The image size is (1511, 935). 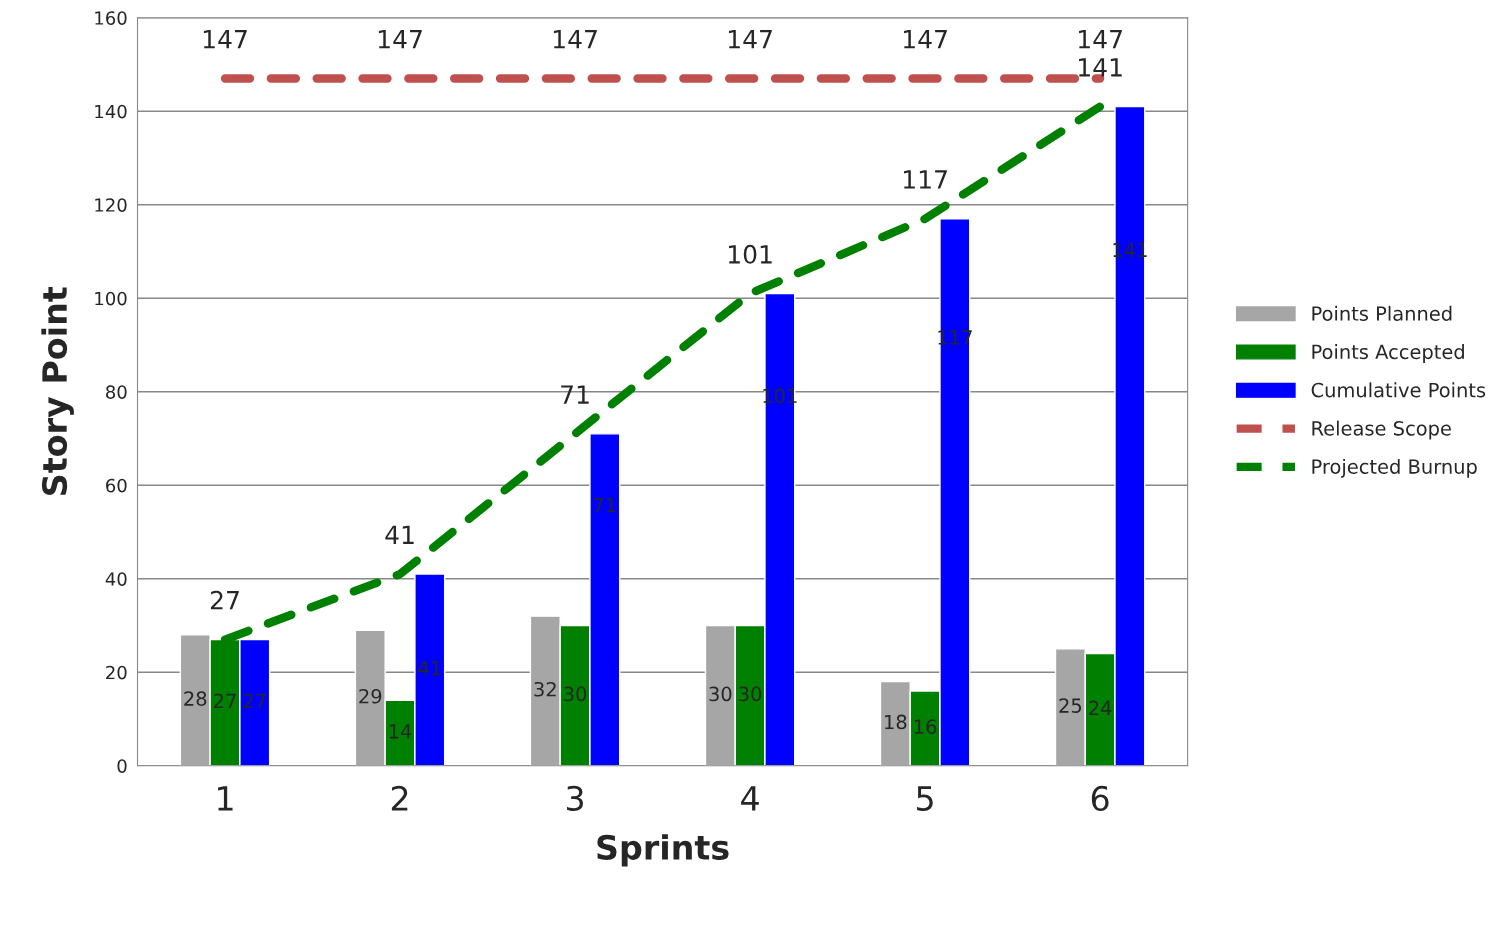 What do you see at coordinates (925, 799) in the screenshot?
I see `x-tick-label: 5` at bounding box center [925, 799].